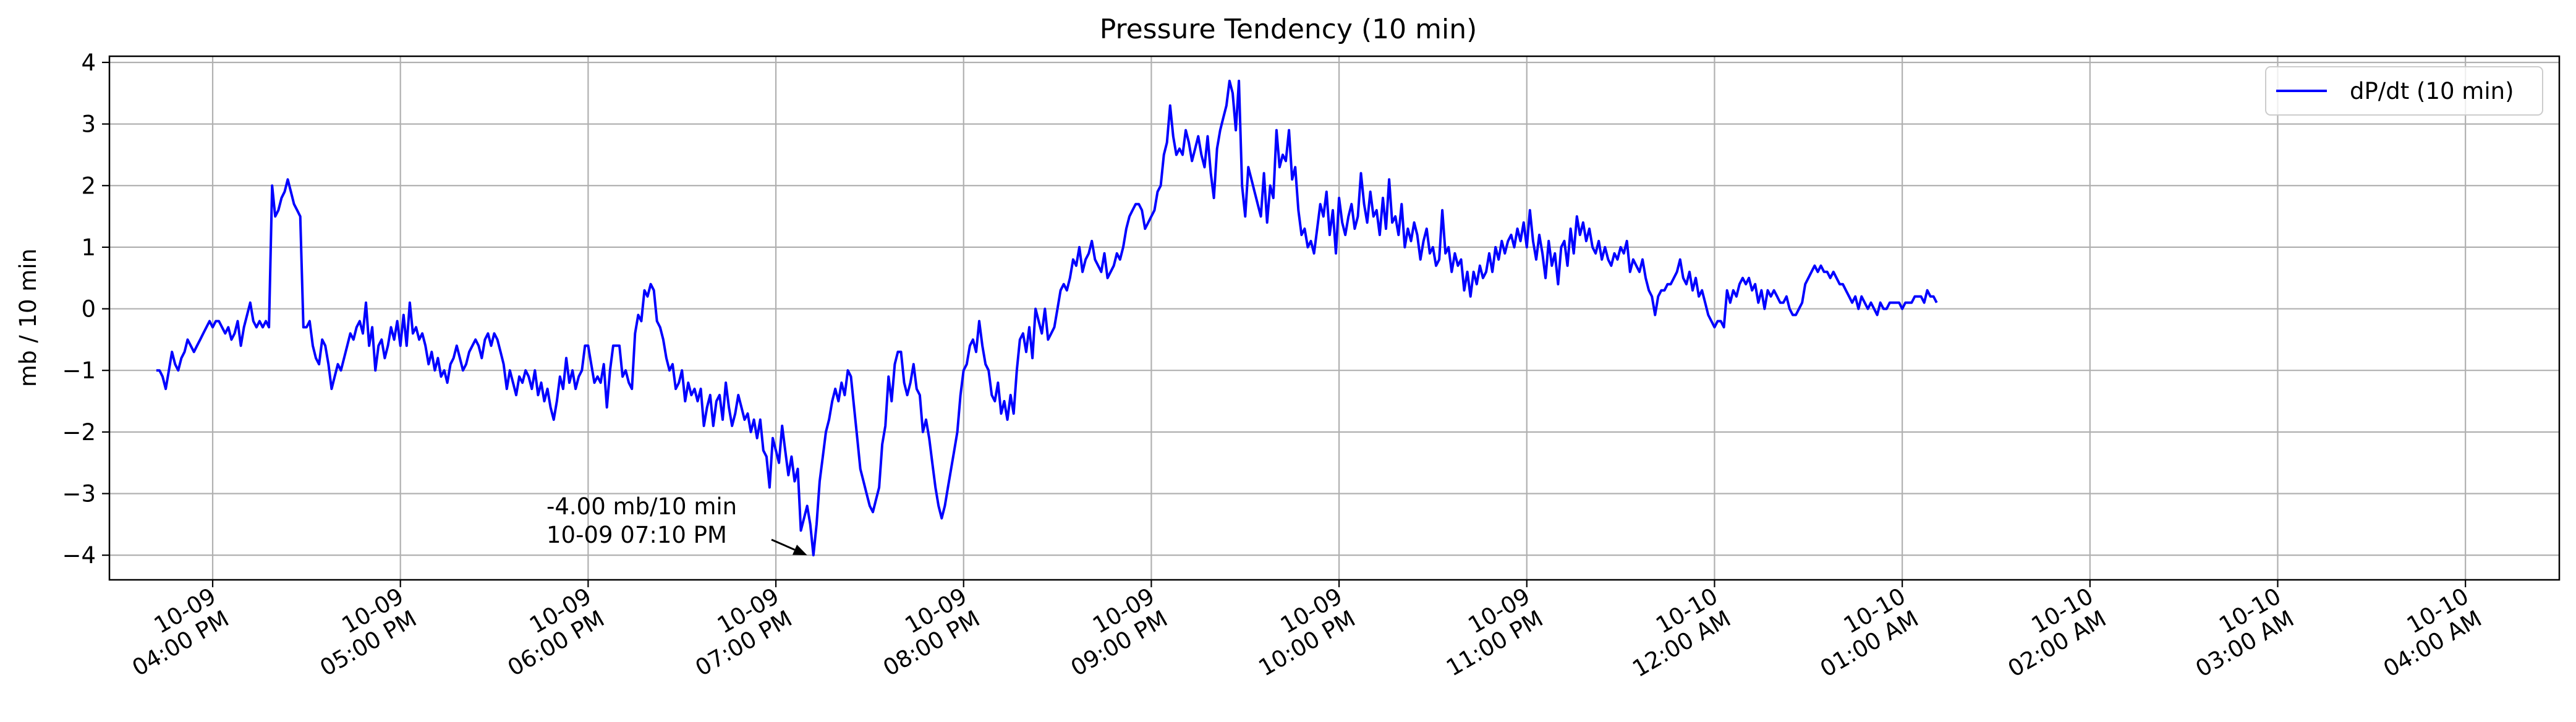  I want to click on y-tick-label: 3, so click(88, 124).